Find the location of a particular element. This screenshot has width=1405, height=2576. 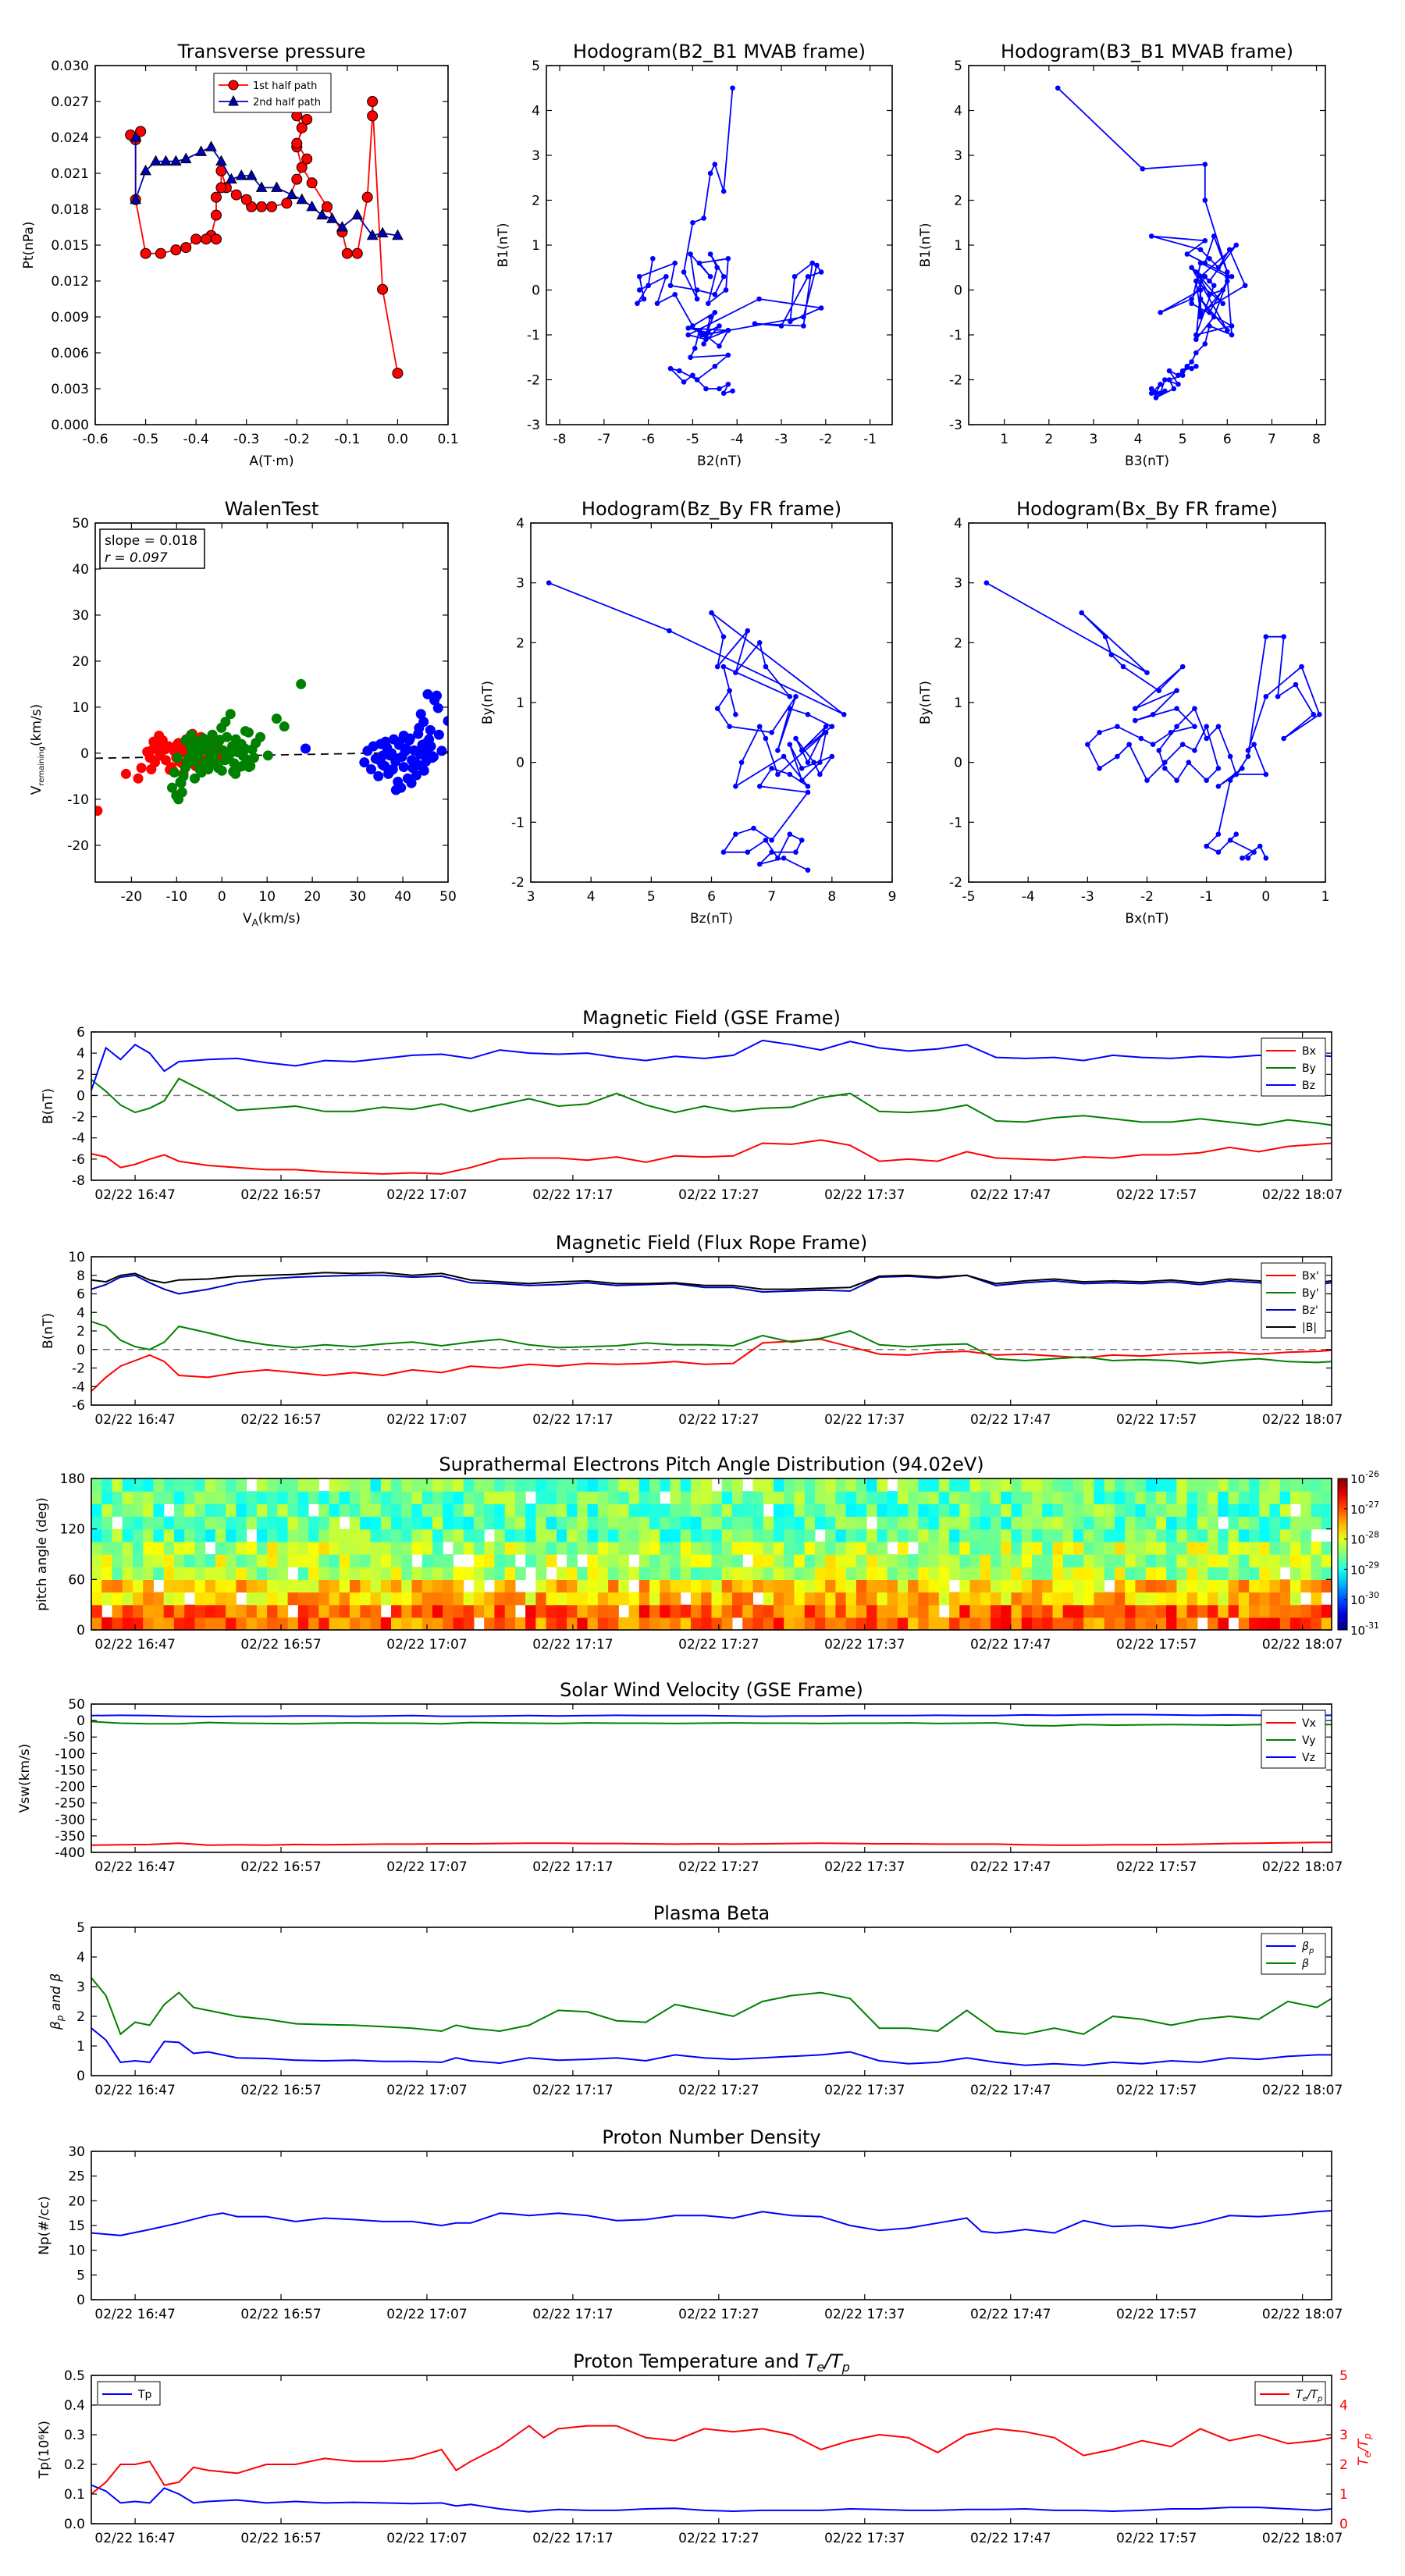

beta-ytick-label: 0 is located at coordinates (81, 2076).